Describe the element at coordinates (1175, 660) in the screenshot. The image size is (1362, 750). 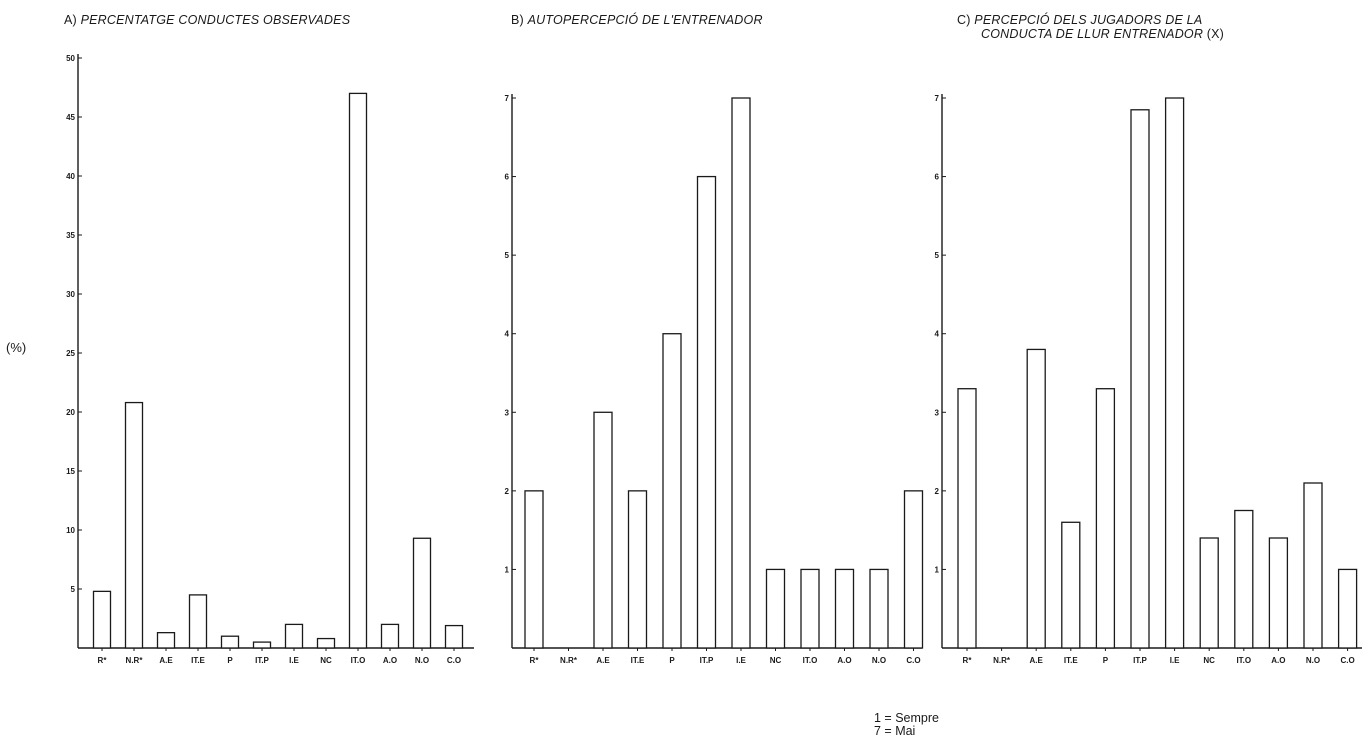
I see `panel-c-category-label-6: I.E` at that location.